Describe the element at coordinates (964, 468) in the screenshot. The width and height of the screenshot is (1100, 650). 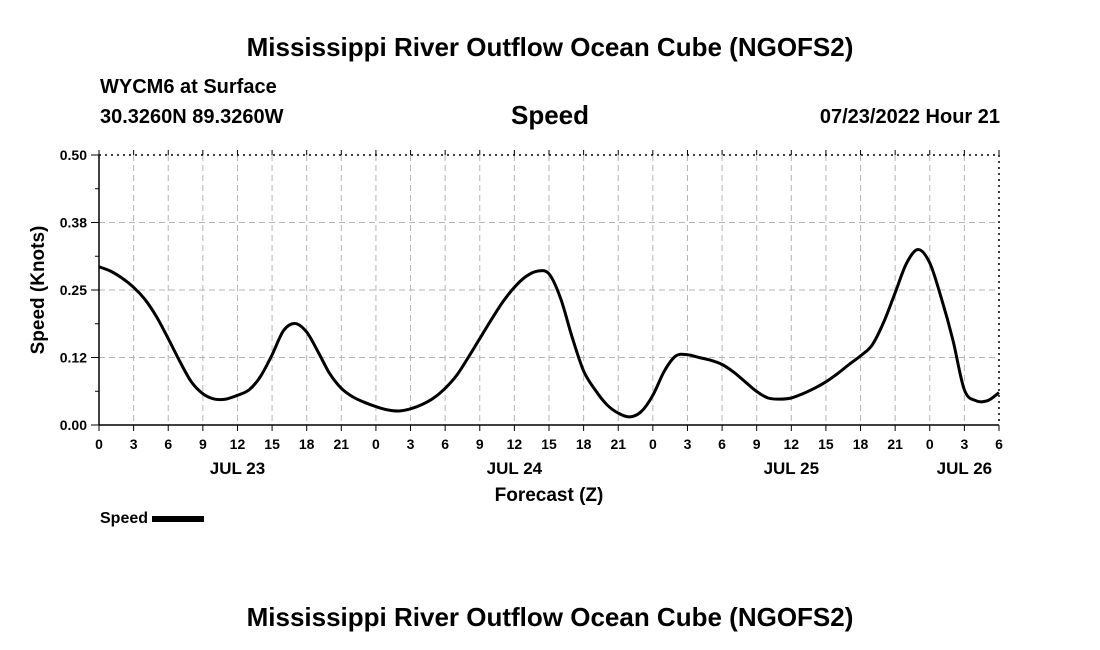
I see `day-label: JUL 26` at that location.